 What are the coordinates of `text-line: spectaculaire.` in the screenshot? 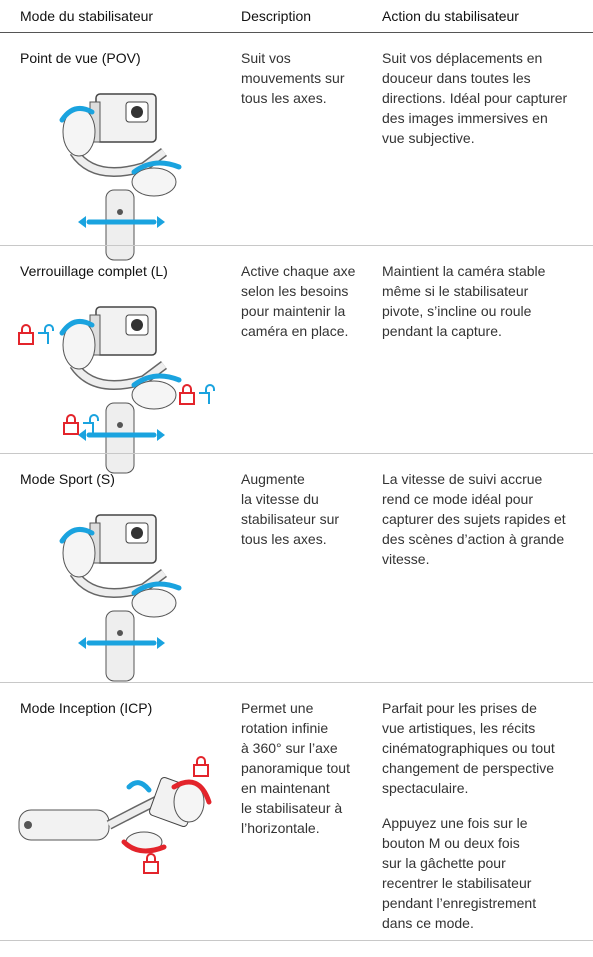 It's located at (425, 788).